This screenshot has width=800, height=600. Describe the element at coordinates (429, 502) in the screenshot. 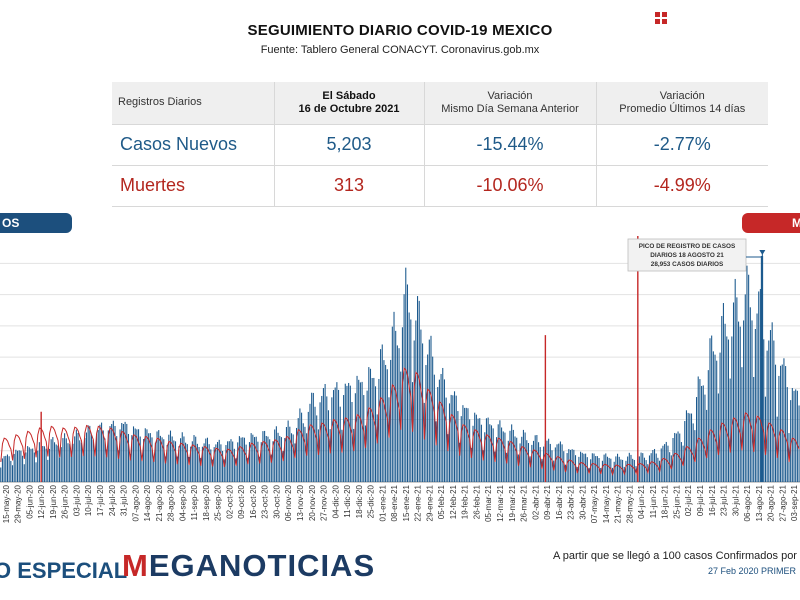

I see `x-tick-label: 29-ene-21` at that location.